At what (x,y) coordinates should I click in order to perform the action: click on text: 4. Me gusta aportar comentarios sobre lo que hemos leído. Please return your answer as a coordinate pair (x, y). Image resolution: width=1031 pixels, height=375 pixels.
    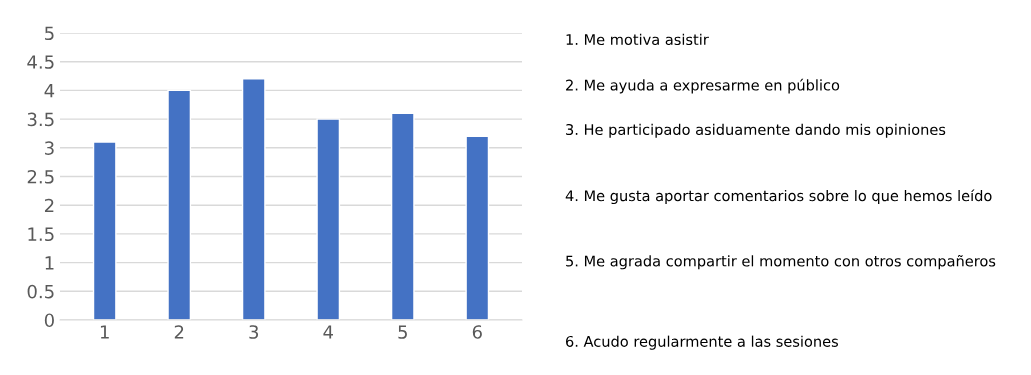
    Looking at the image, I should click on (778, 197).